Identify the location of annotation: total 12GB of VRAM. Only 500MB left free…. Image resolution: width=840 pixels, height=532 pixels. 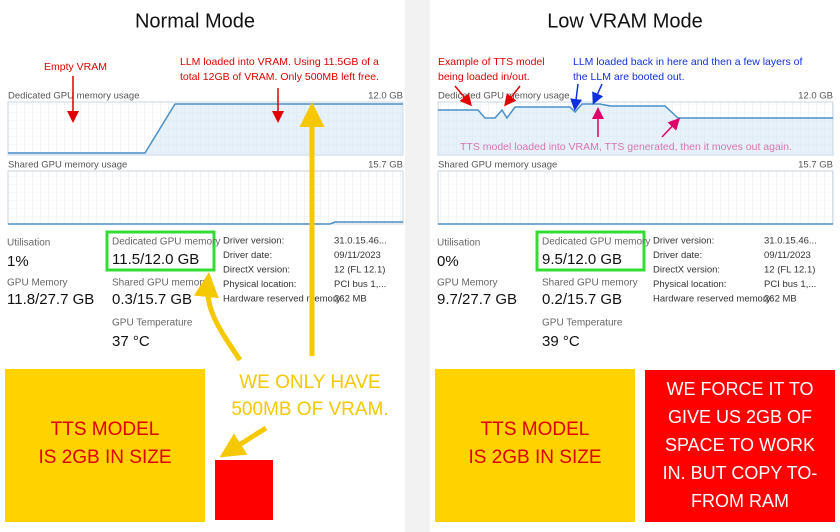
(279, 77).